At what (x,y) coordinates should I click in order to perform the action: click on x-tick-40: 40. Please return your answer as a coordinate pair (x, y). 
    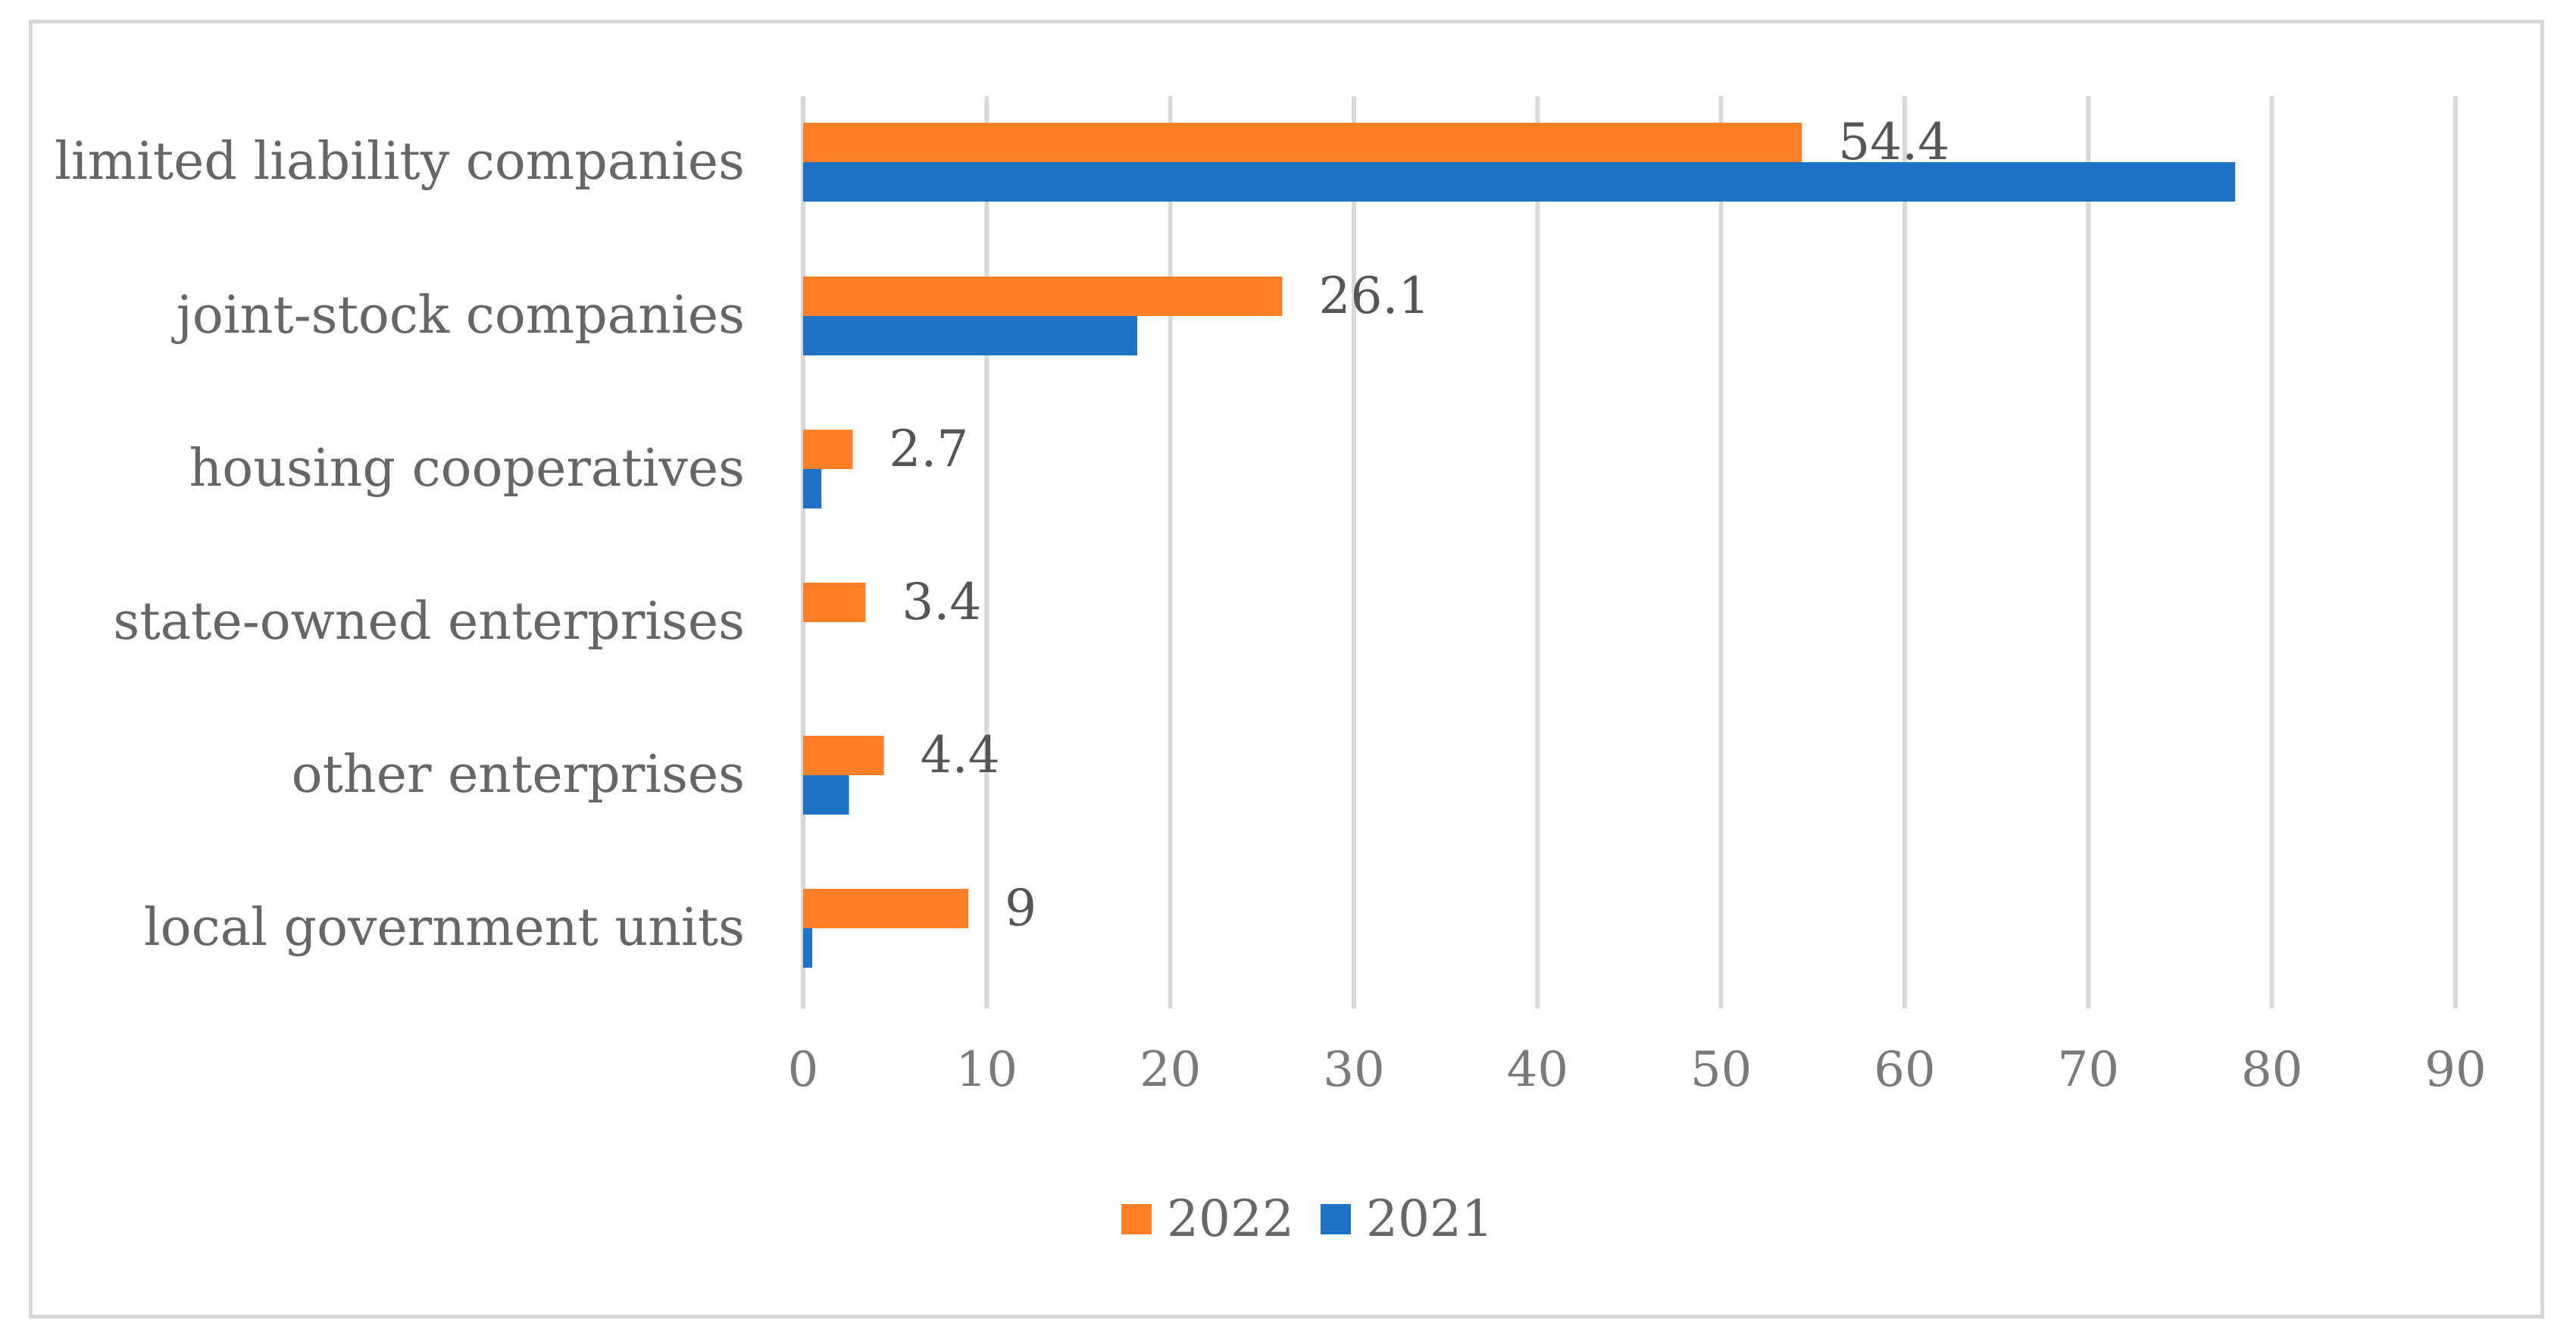
    Looking at the image, I should click on (1537, 1070).